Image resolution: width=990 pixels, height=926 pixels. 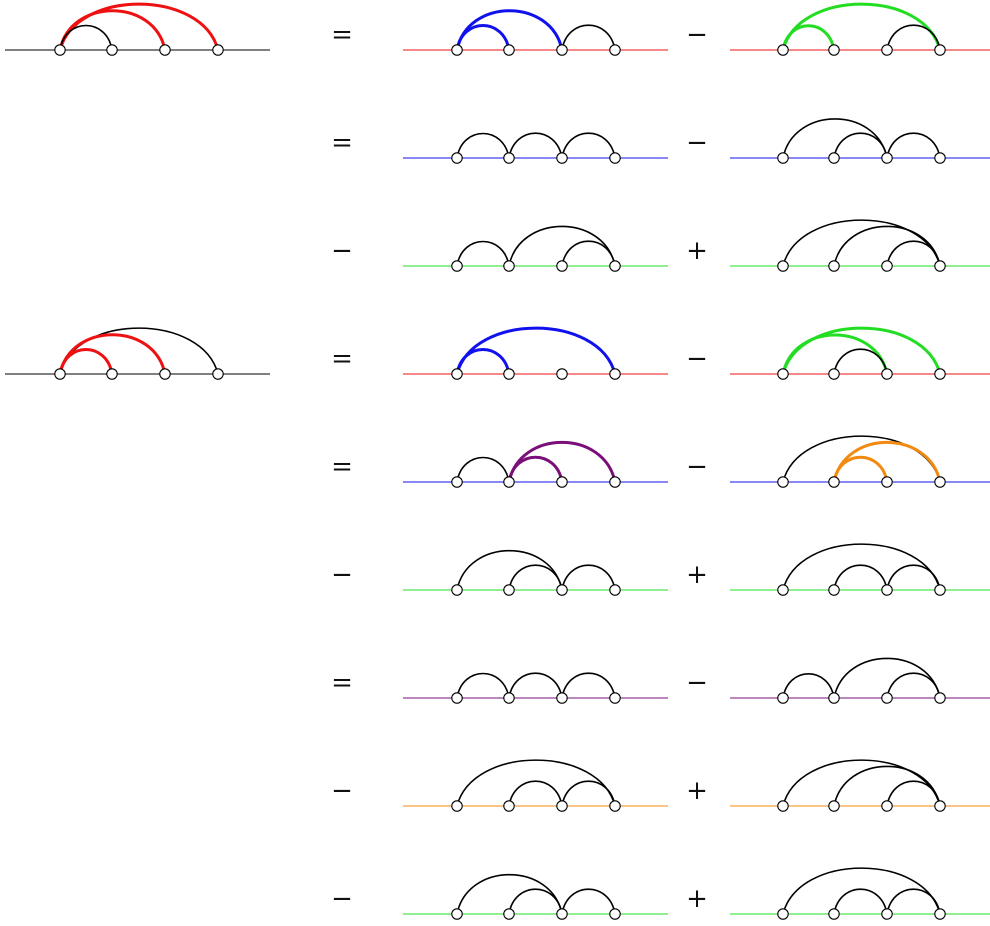 What do you see at coordinates (697, 899) in the screenshot?
I see `row-9-mid-operator: +` at bounding box center [697, 899].